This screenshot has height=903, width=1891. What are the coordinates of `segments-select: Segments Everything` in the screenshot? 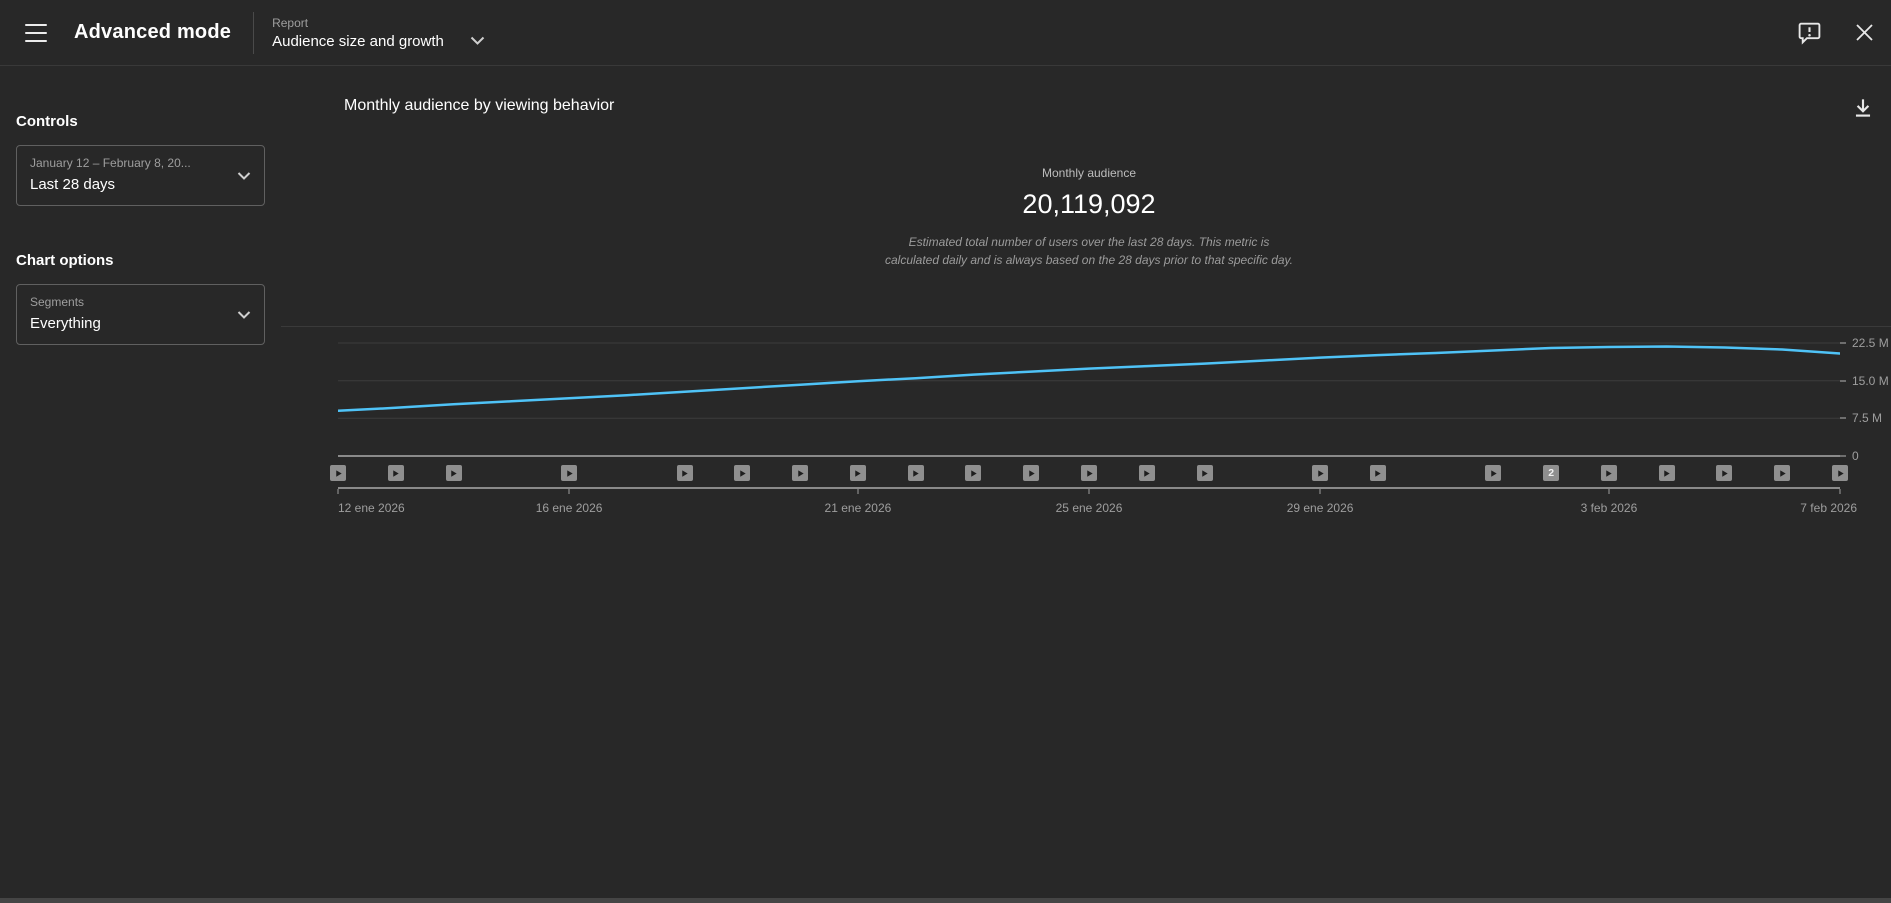 It's located at (140, 314).